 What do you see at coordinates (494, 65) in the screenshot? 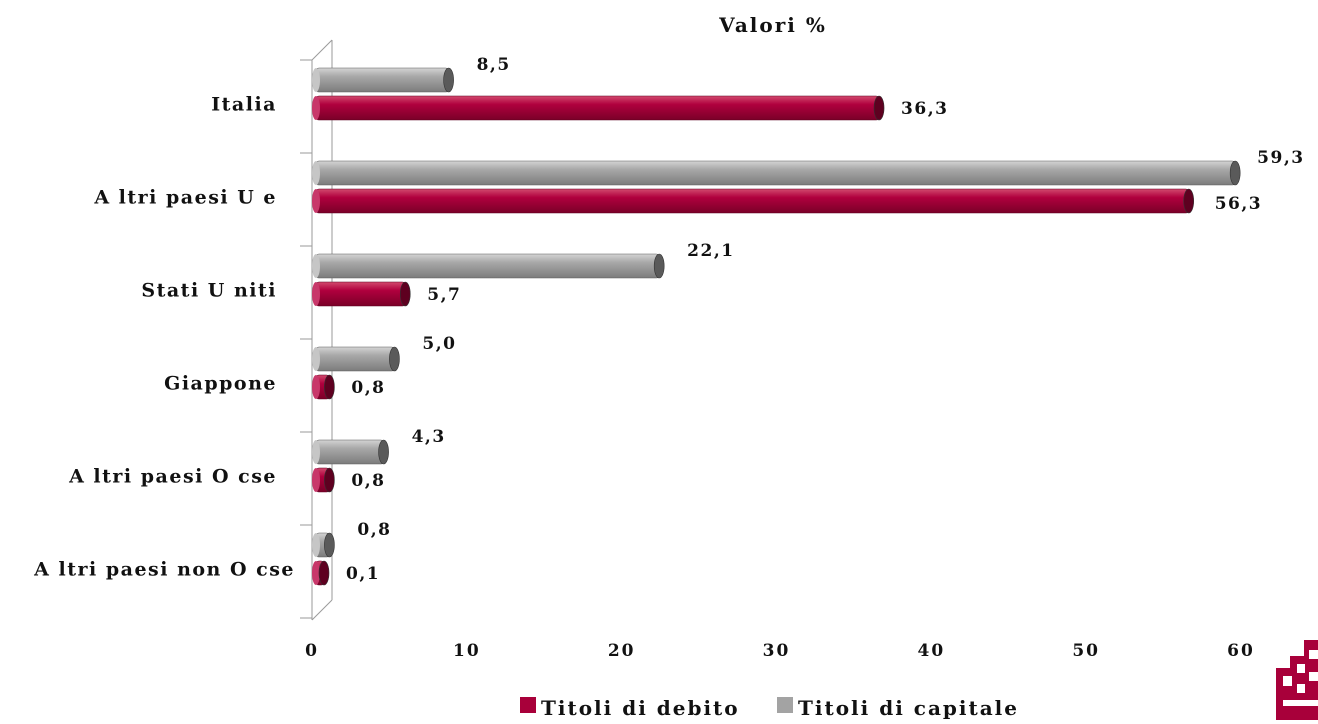
I see `data-label: 8,5` at bounding box center [494, 65].